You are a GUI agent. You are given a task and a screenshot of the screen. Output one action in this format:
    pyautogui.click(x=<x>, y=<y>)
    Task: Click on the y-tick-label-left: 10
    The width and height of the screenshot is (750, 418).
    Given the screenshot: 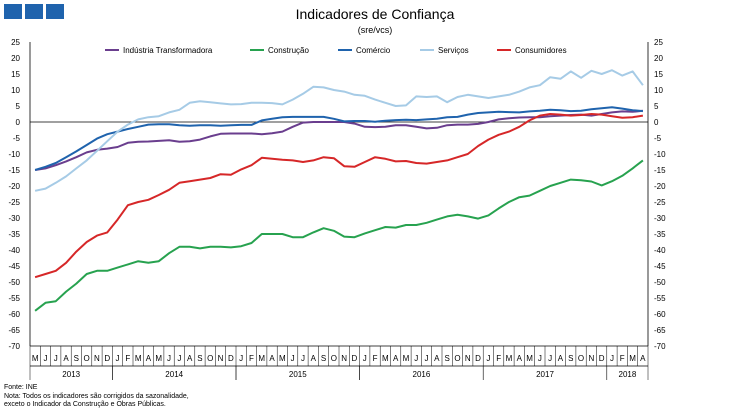 What is the action you would take?
    pyautogui.click(x=15, y=90)
    